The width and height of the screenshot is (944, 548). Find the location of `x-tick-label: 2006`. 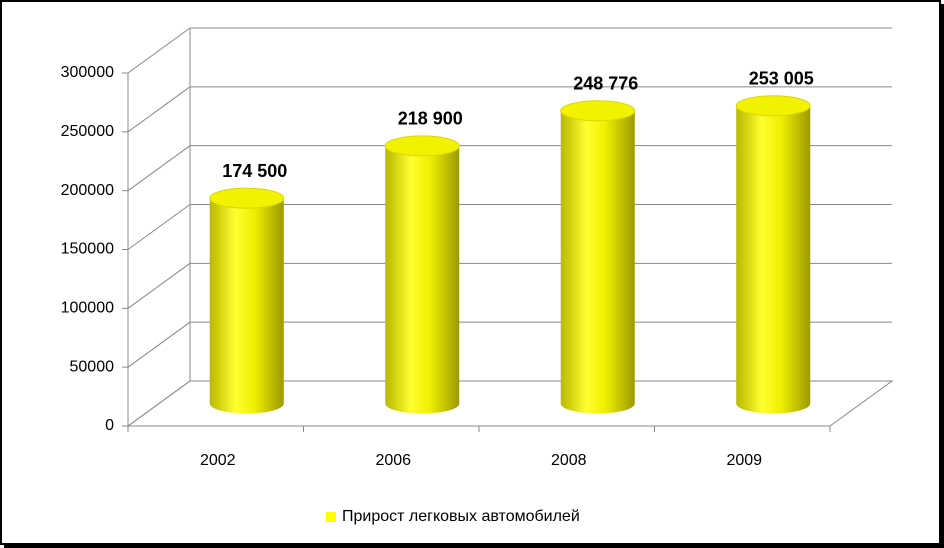

x-tick-label: 2006 is located at coordinates (393, 460).